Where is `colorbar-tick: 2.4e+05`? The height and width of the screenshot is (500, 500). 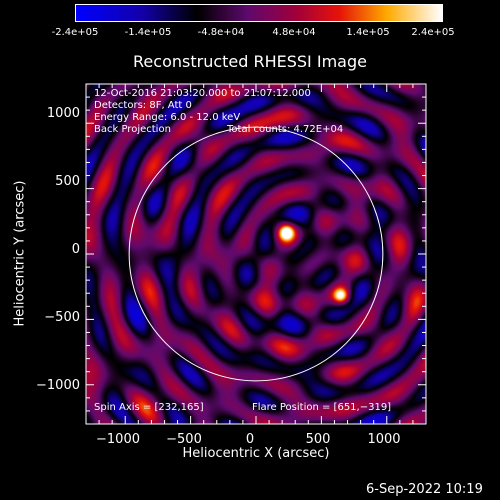 colorbar-tick: 2.4e+05 is located at coordinates (433, 32).